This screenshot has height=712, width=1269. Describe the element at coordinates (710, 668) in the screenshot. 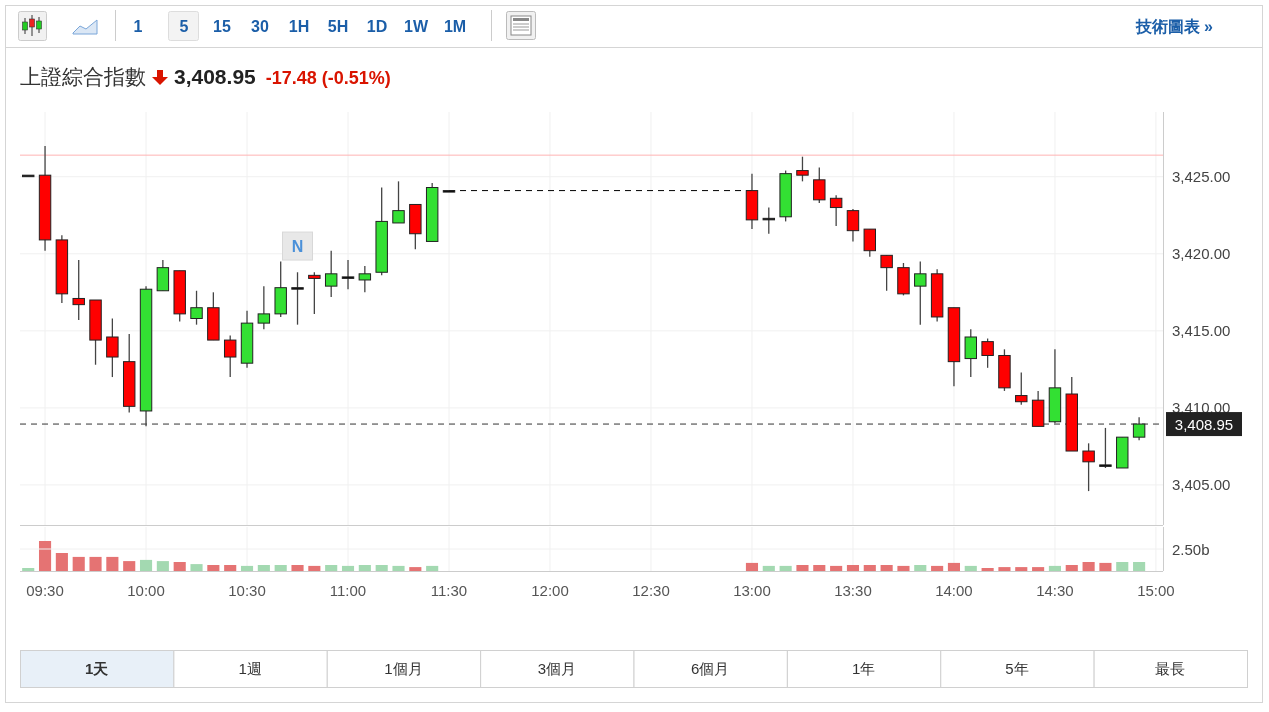

I see `text: 6個月` at that location.